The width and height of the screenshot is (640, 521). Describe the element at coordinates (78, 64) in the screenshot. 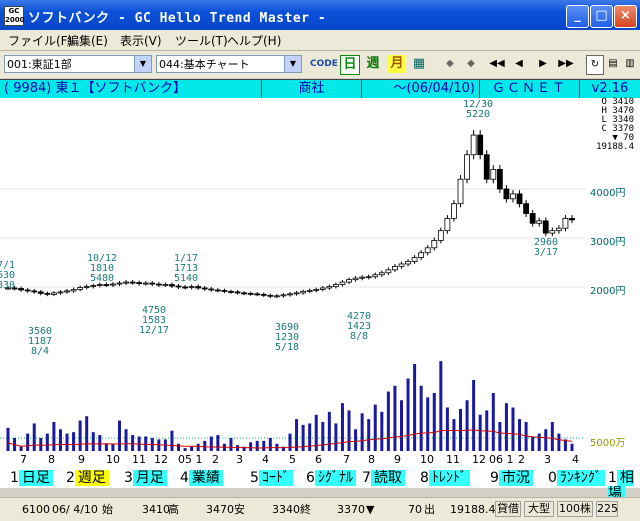

I see `market-select: 001:東証1部 ▼` at that location.